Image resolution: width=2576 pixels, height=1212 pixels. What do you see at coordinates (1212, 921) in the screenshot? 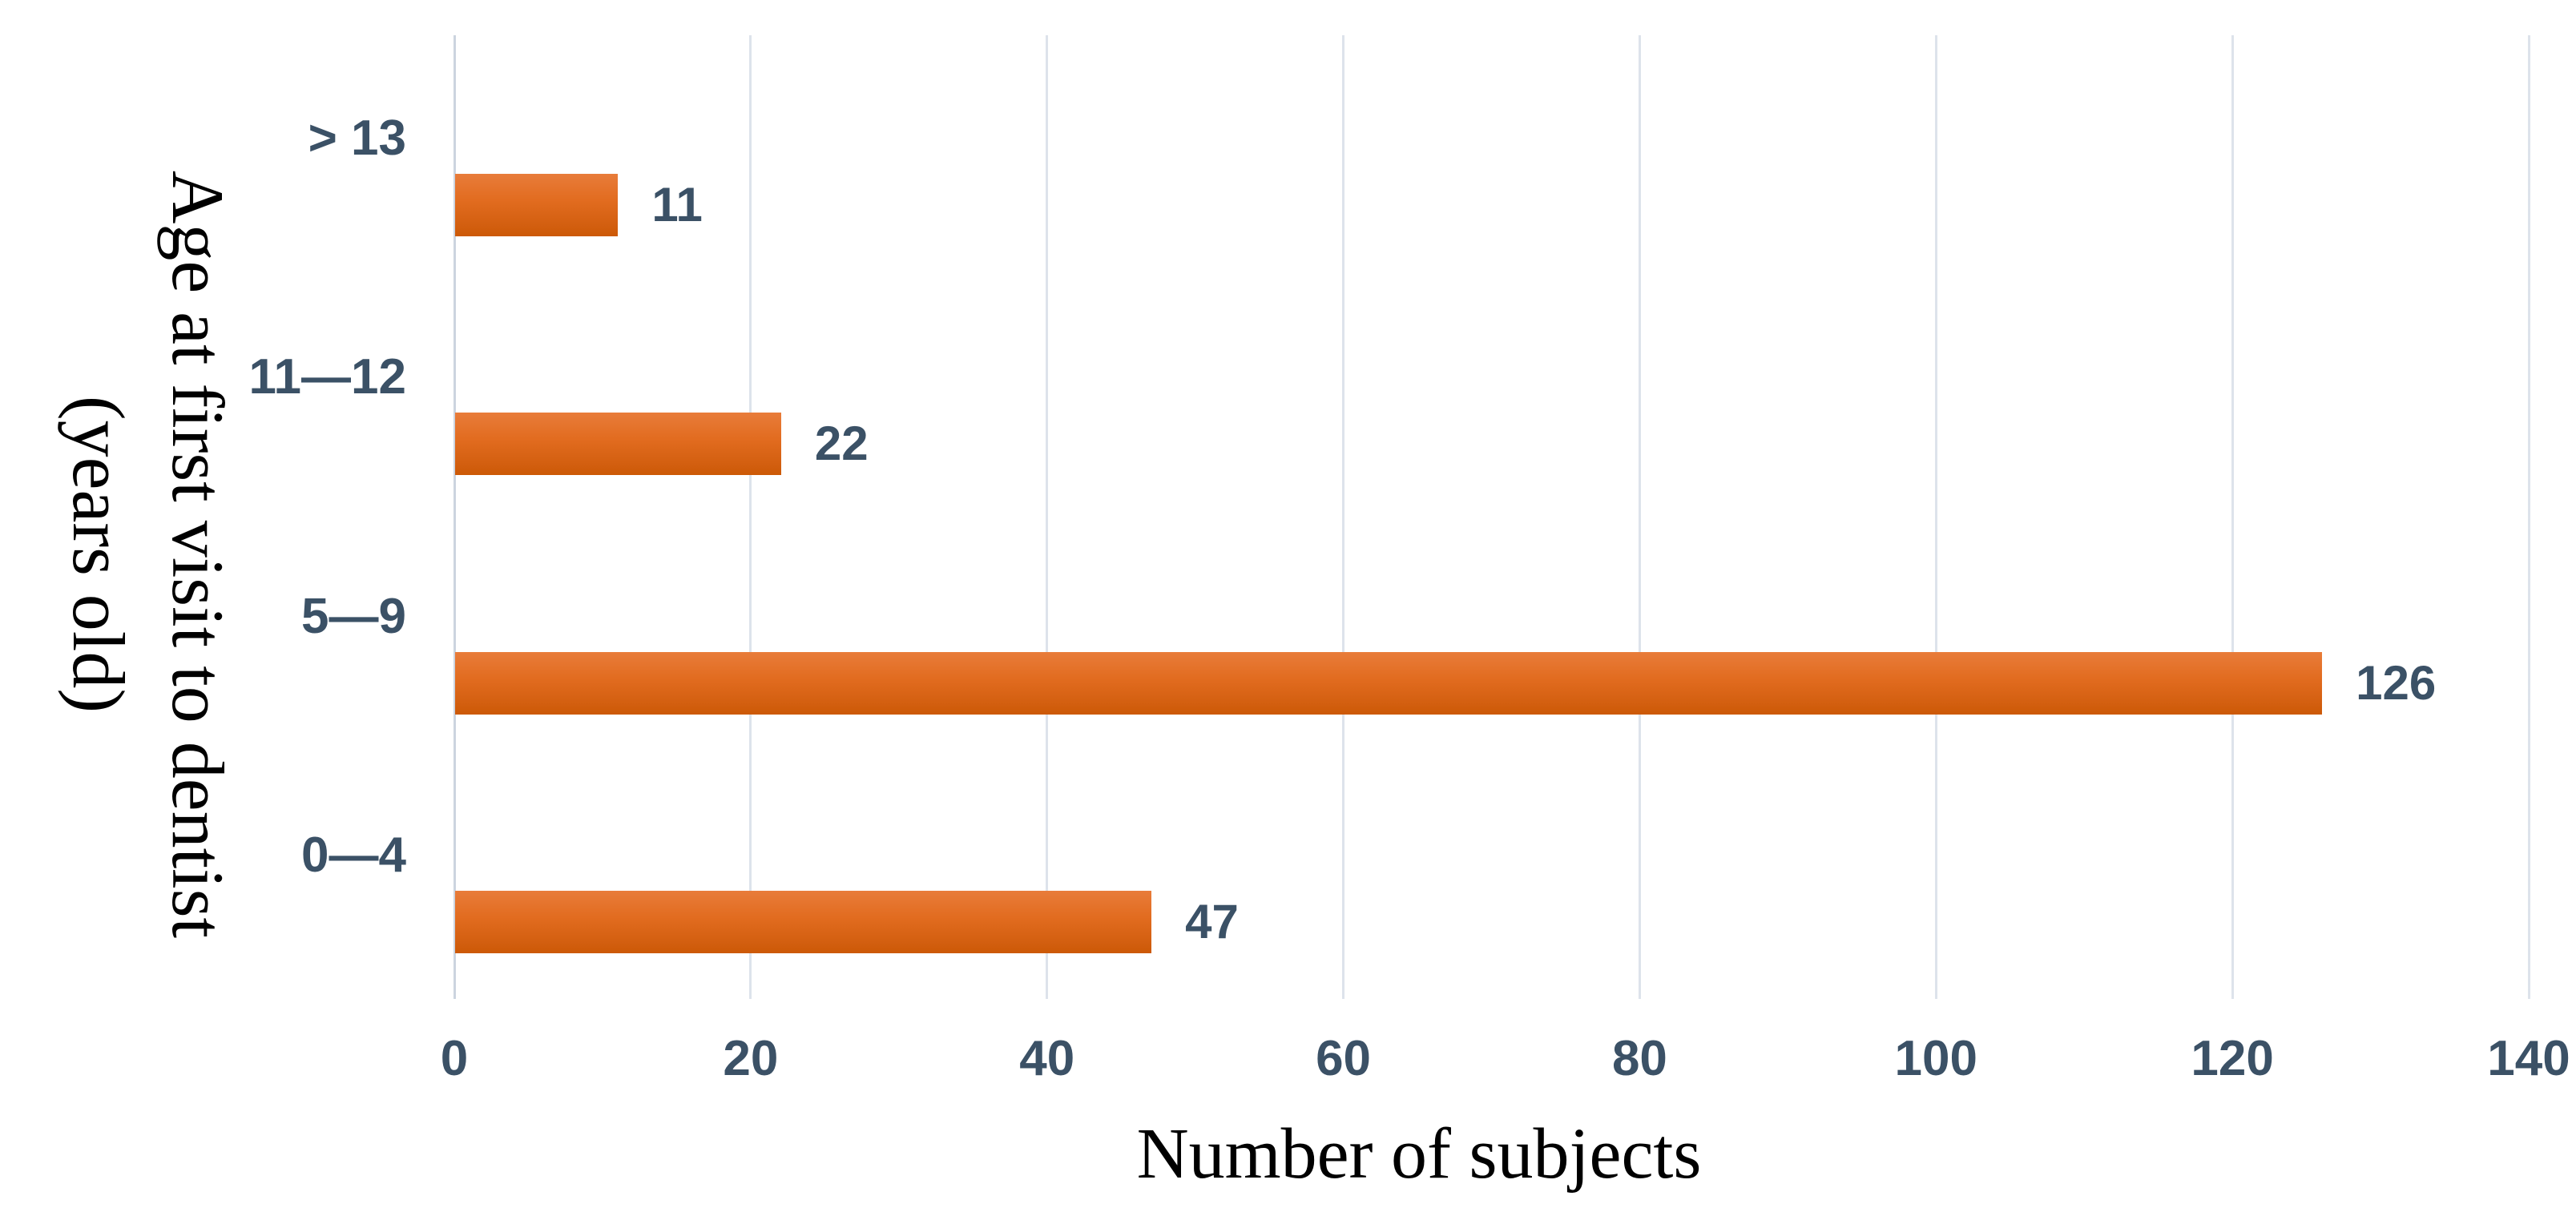
I see `value-label: 47` at bounding box center [1212, 921].